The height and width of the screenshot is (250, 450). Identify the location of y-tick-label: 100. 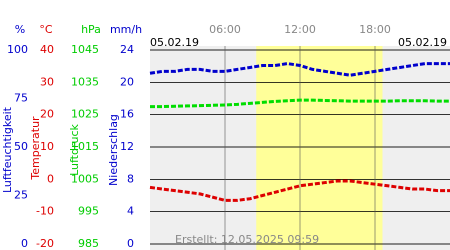
(17, 49).